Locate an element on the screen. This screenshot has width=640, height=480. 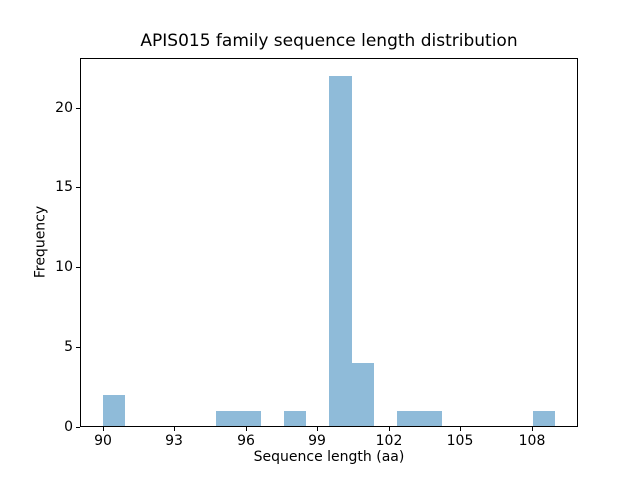
x-tick-label: 108 is located at coordinates (532, 441).